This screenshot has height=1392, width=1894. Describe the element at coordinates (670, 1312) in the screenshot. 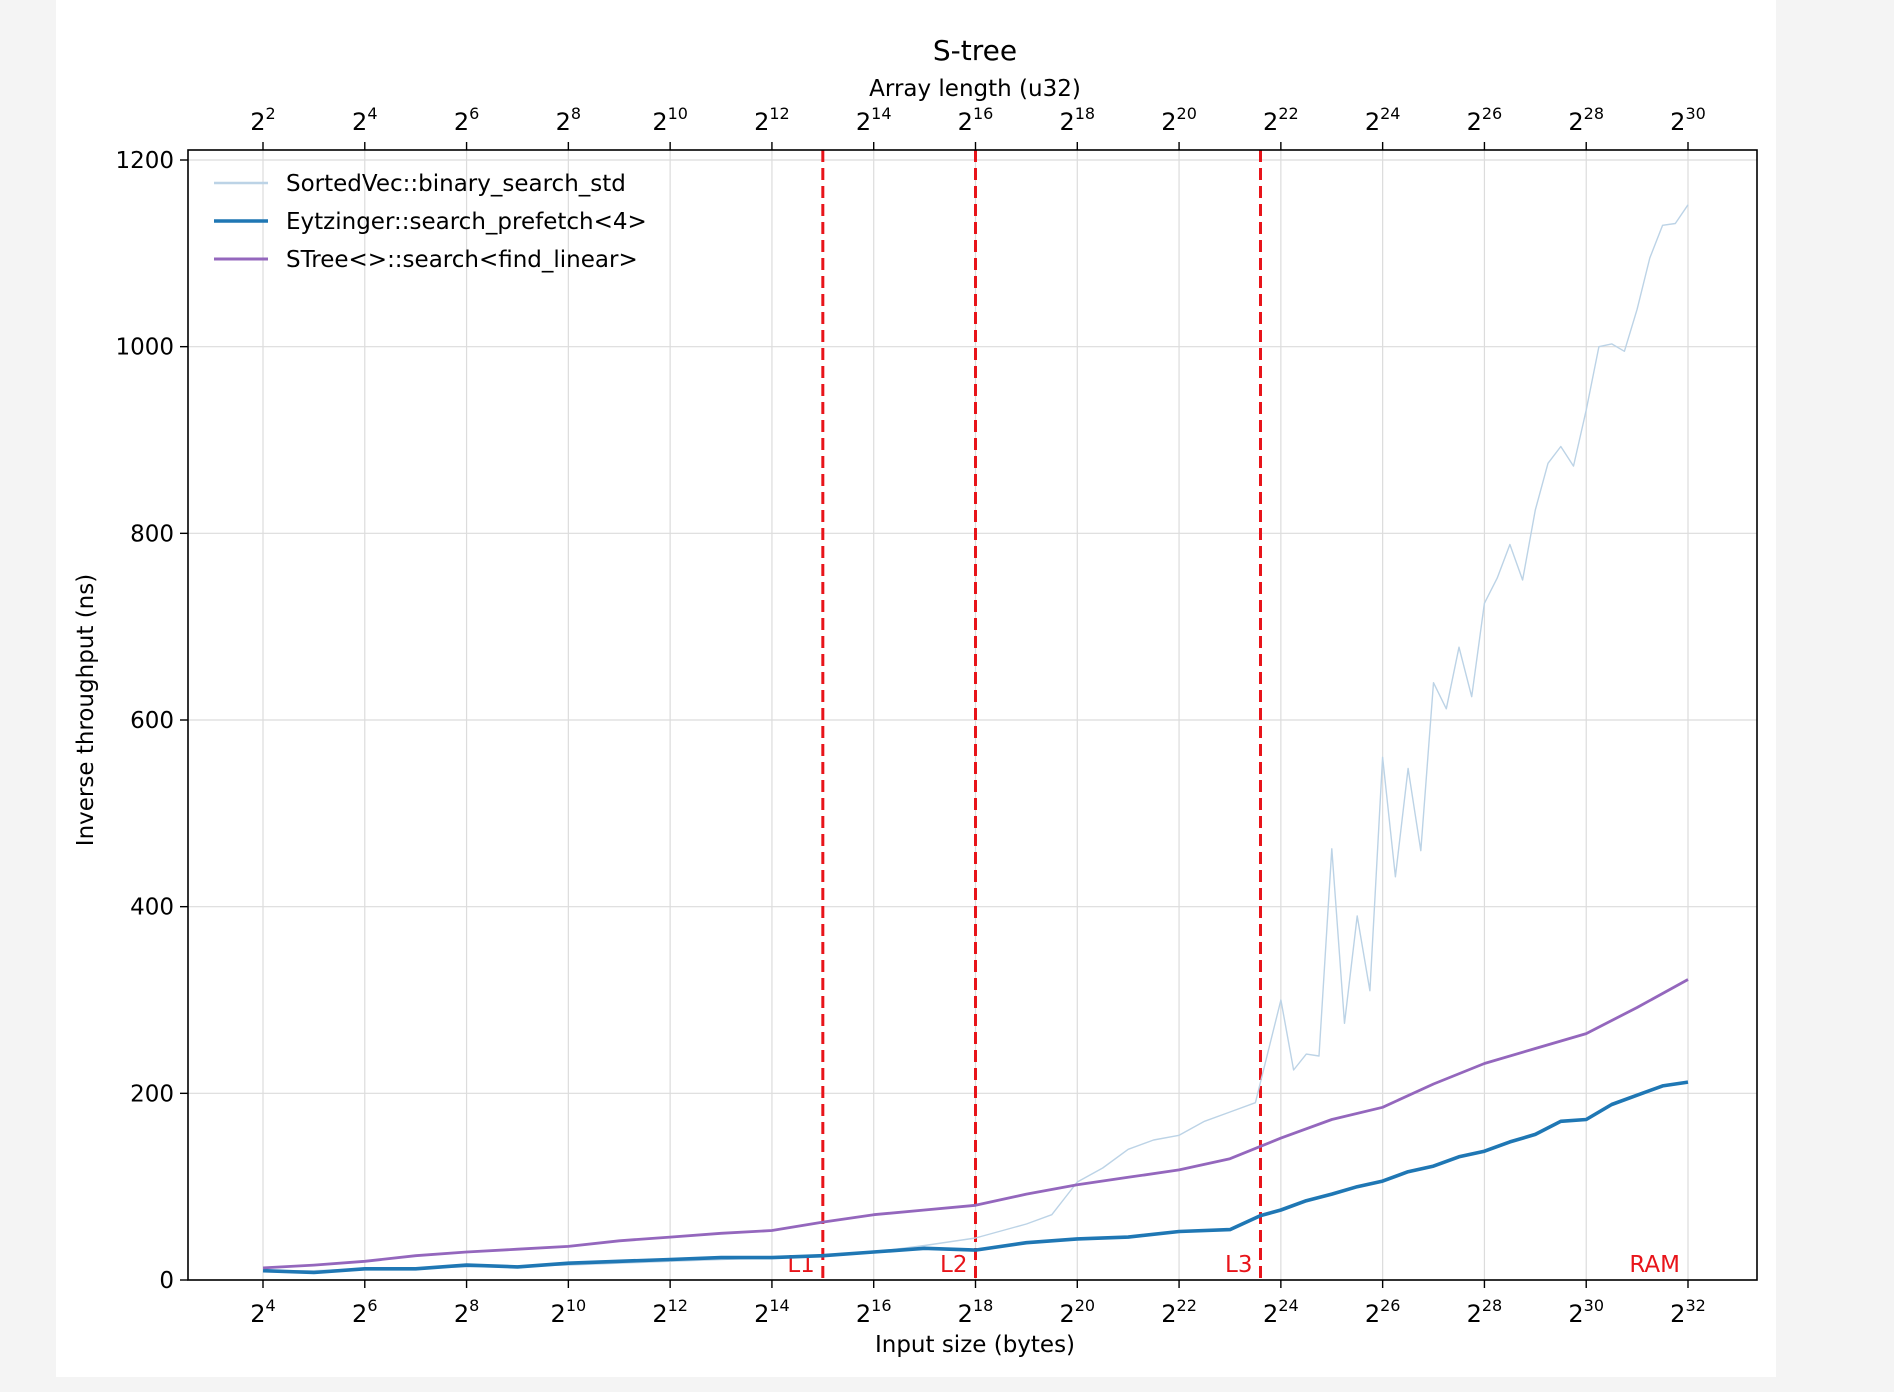

I see `x-tick-label: 212` at that location.